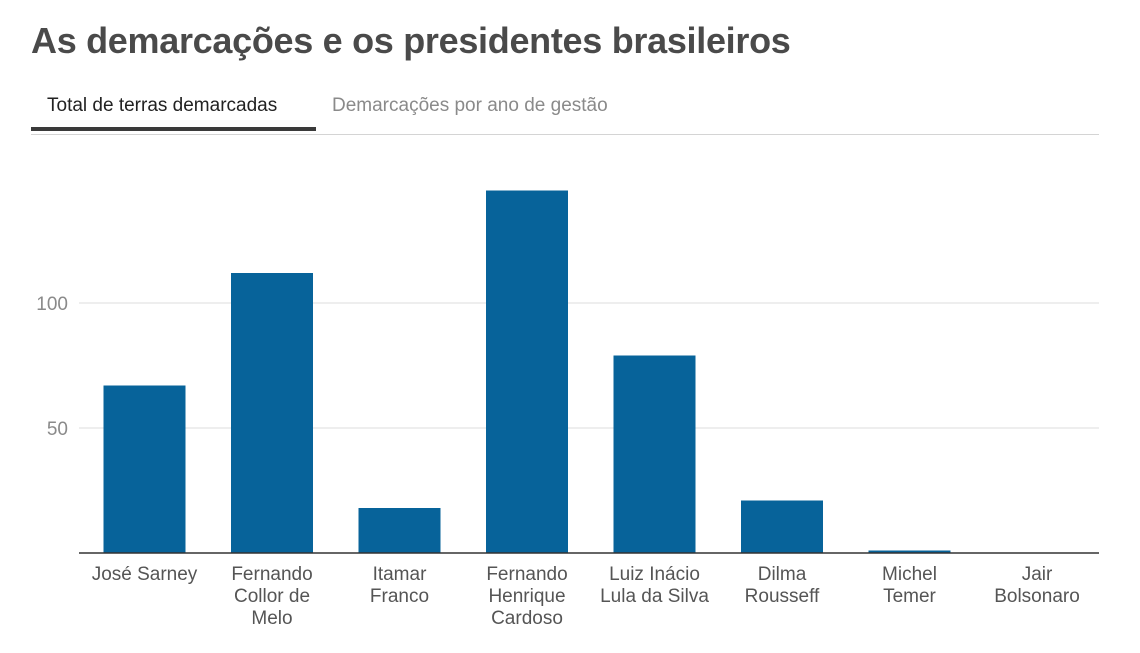  What do you see at coordinates (57, 429) in the screenshot?
I see `y-tick-label: 50` at bounding box center [57, 429].